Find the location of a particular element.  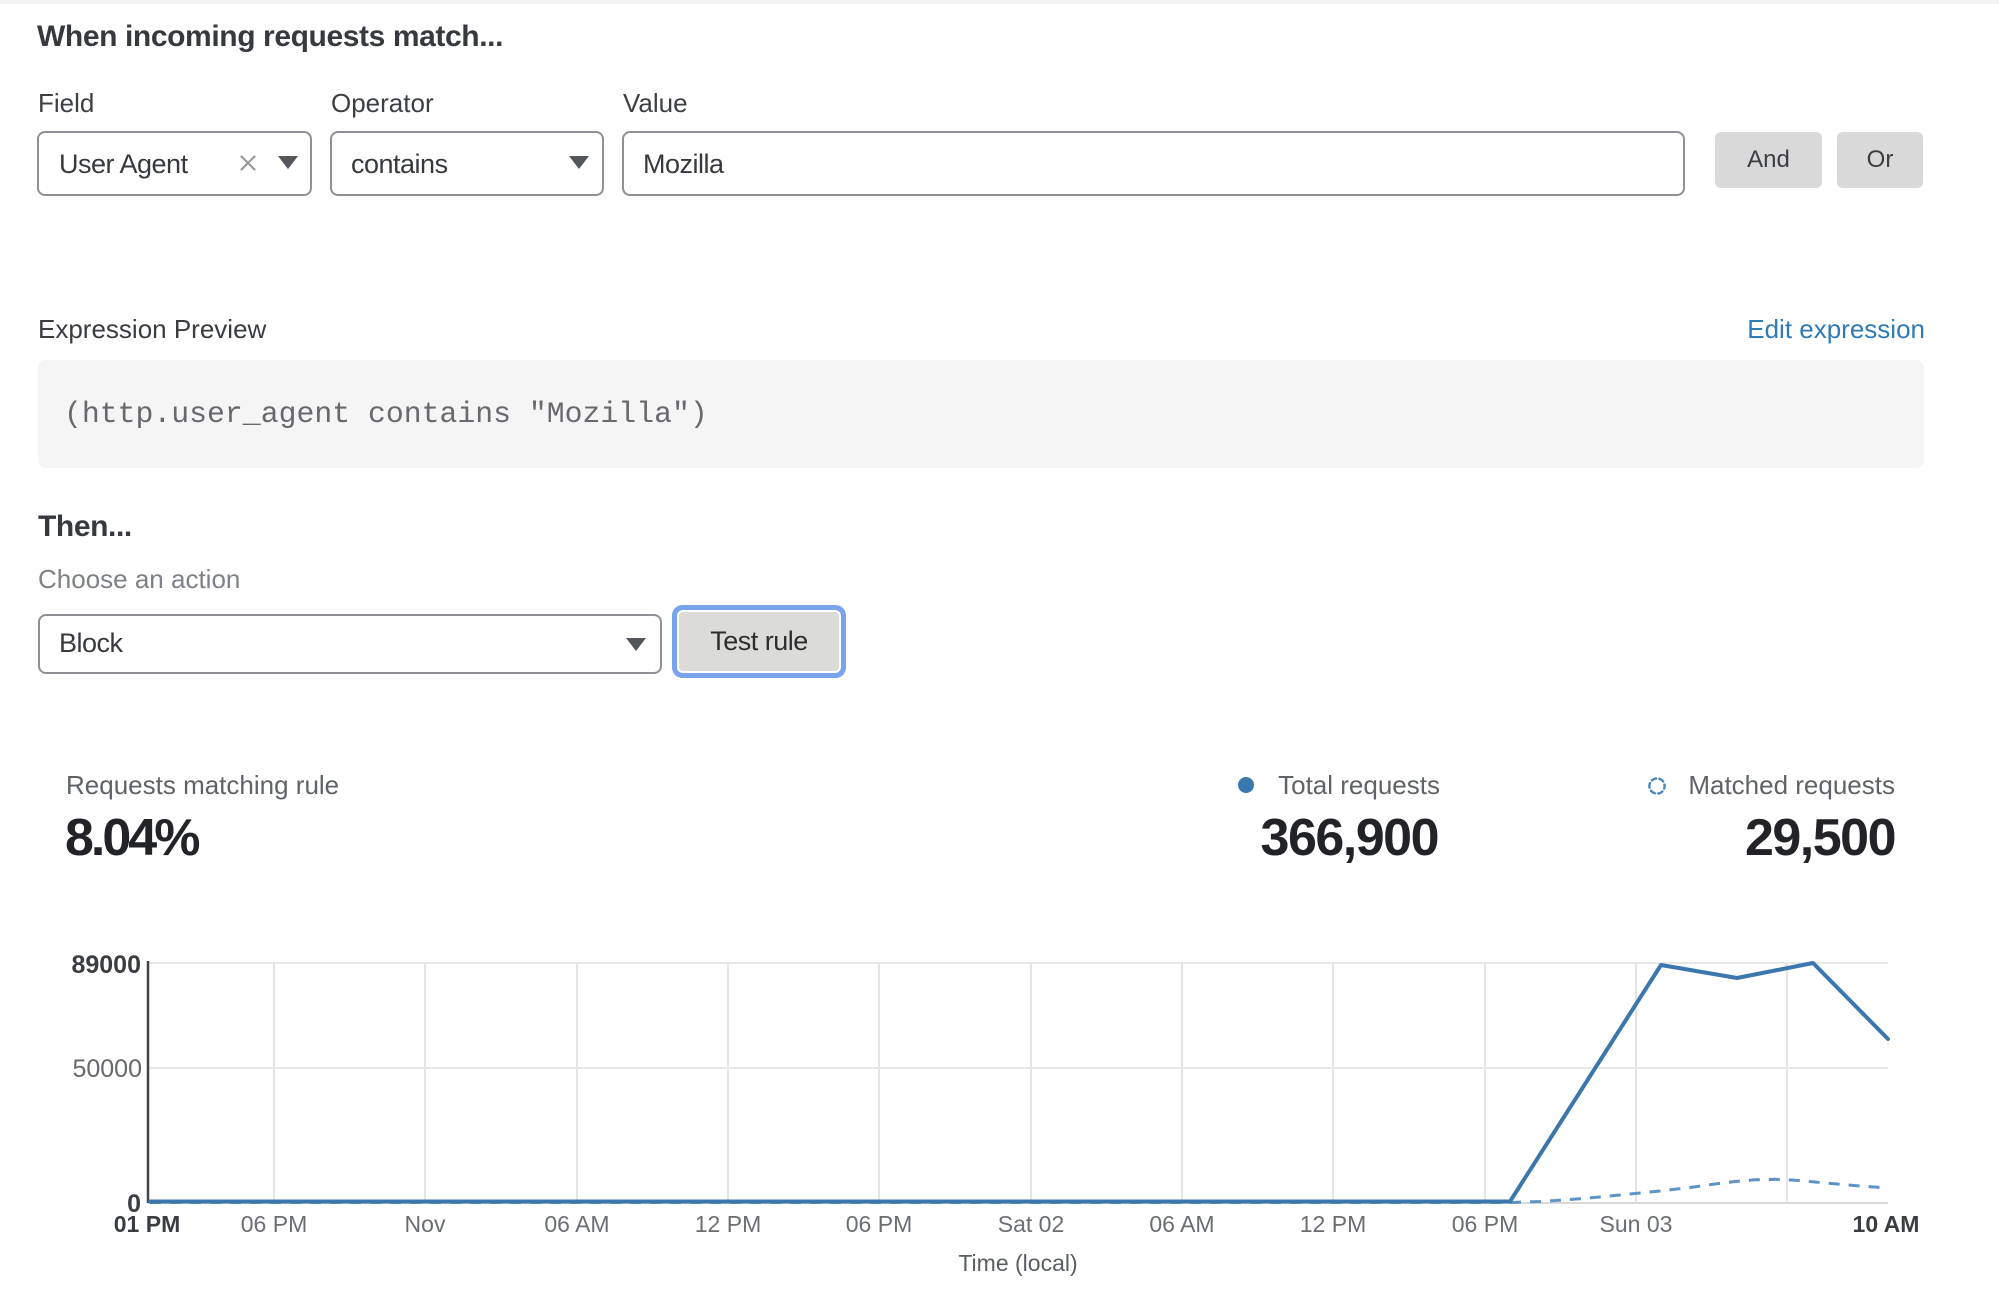

svg-text: 50000 is located at coordinates (107, 1069).